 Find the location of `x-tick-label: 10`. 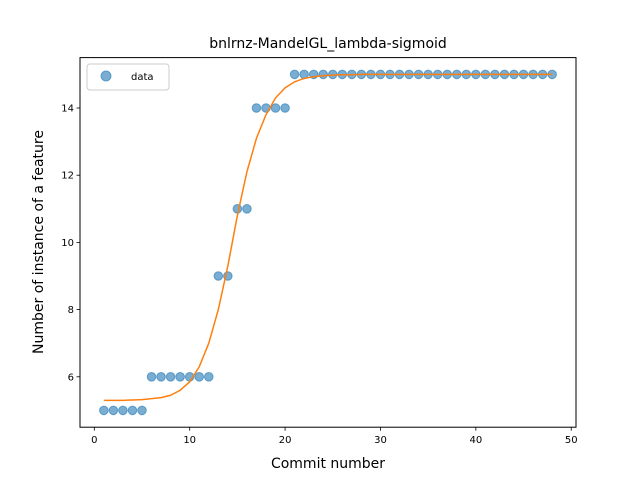

x-tick-label: 10 is located at coordinates (189, 440).